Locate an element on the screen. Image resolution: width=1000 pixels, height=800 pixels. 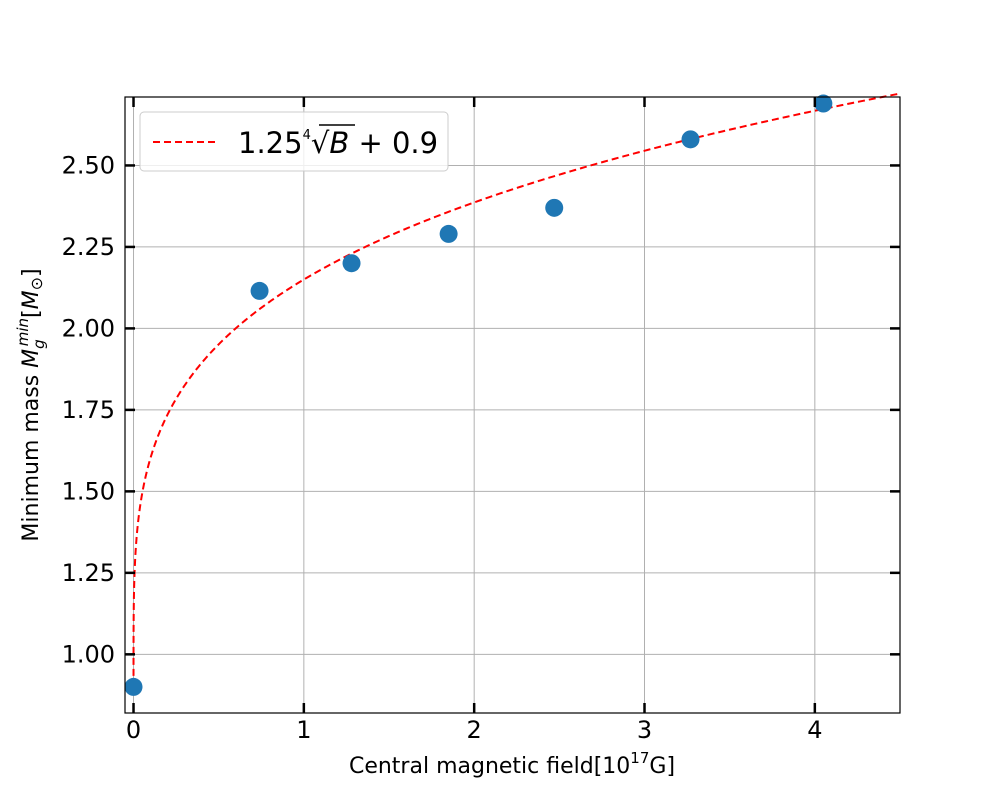
y-axis-label-symbol: M is located at coordinates (31, 358).